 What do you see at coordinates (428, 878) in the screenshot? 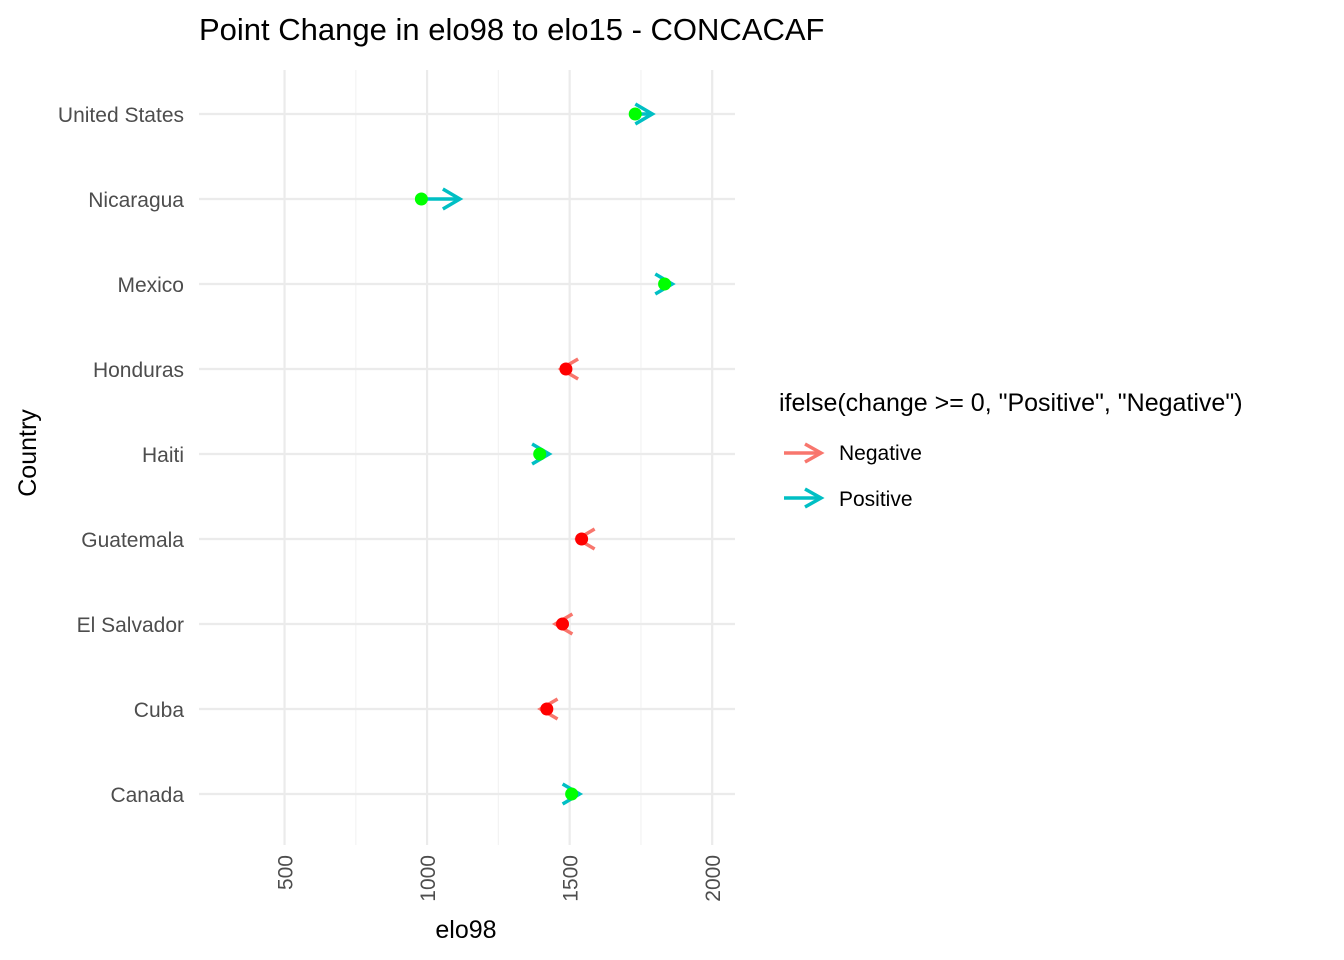
I see `x-tick-label: 1000` at bounding box center [428, 878].